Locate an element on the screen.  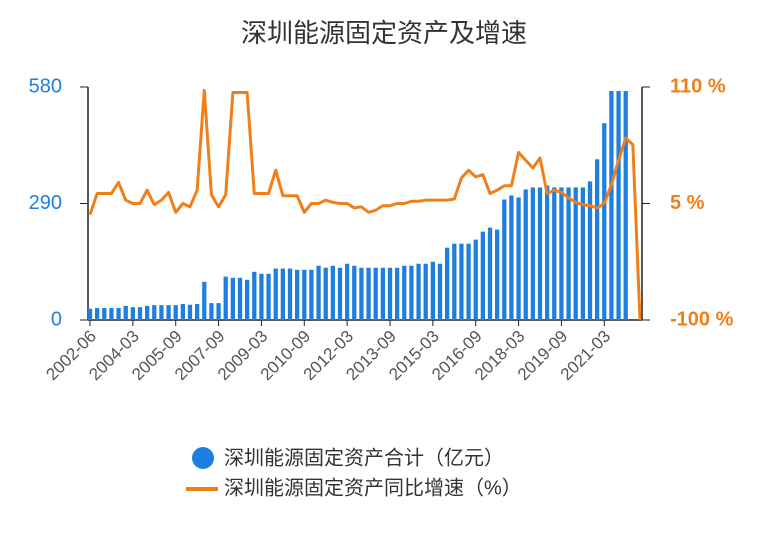
y2-tick-label: 5 % is located at coordinates (687, 203).